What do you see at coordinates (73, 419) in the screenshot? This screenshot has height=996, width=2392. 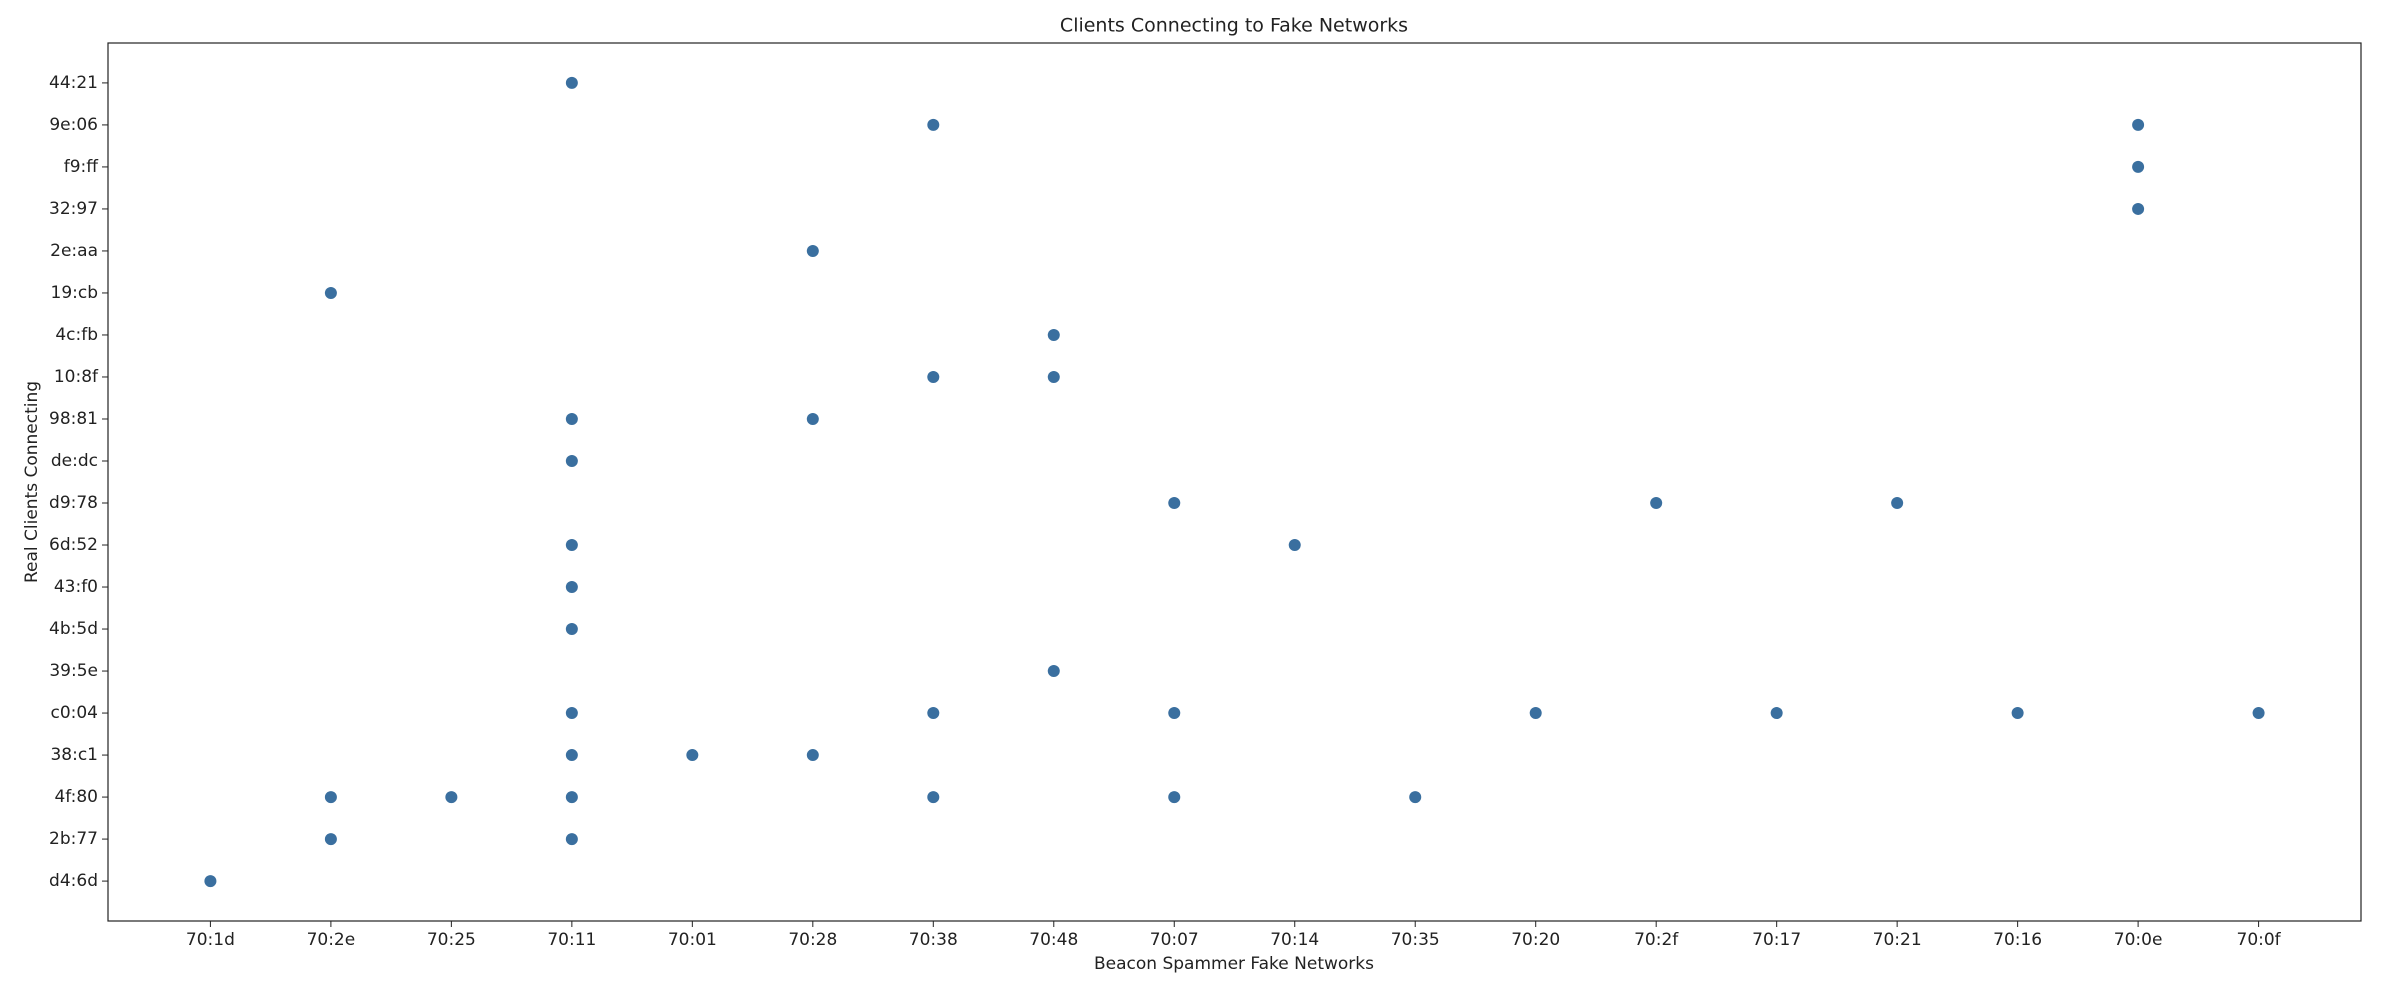 I see `y-tick-label: 98:81` at bounding box center [73, 419].